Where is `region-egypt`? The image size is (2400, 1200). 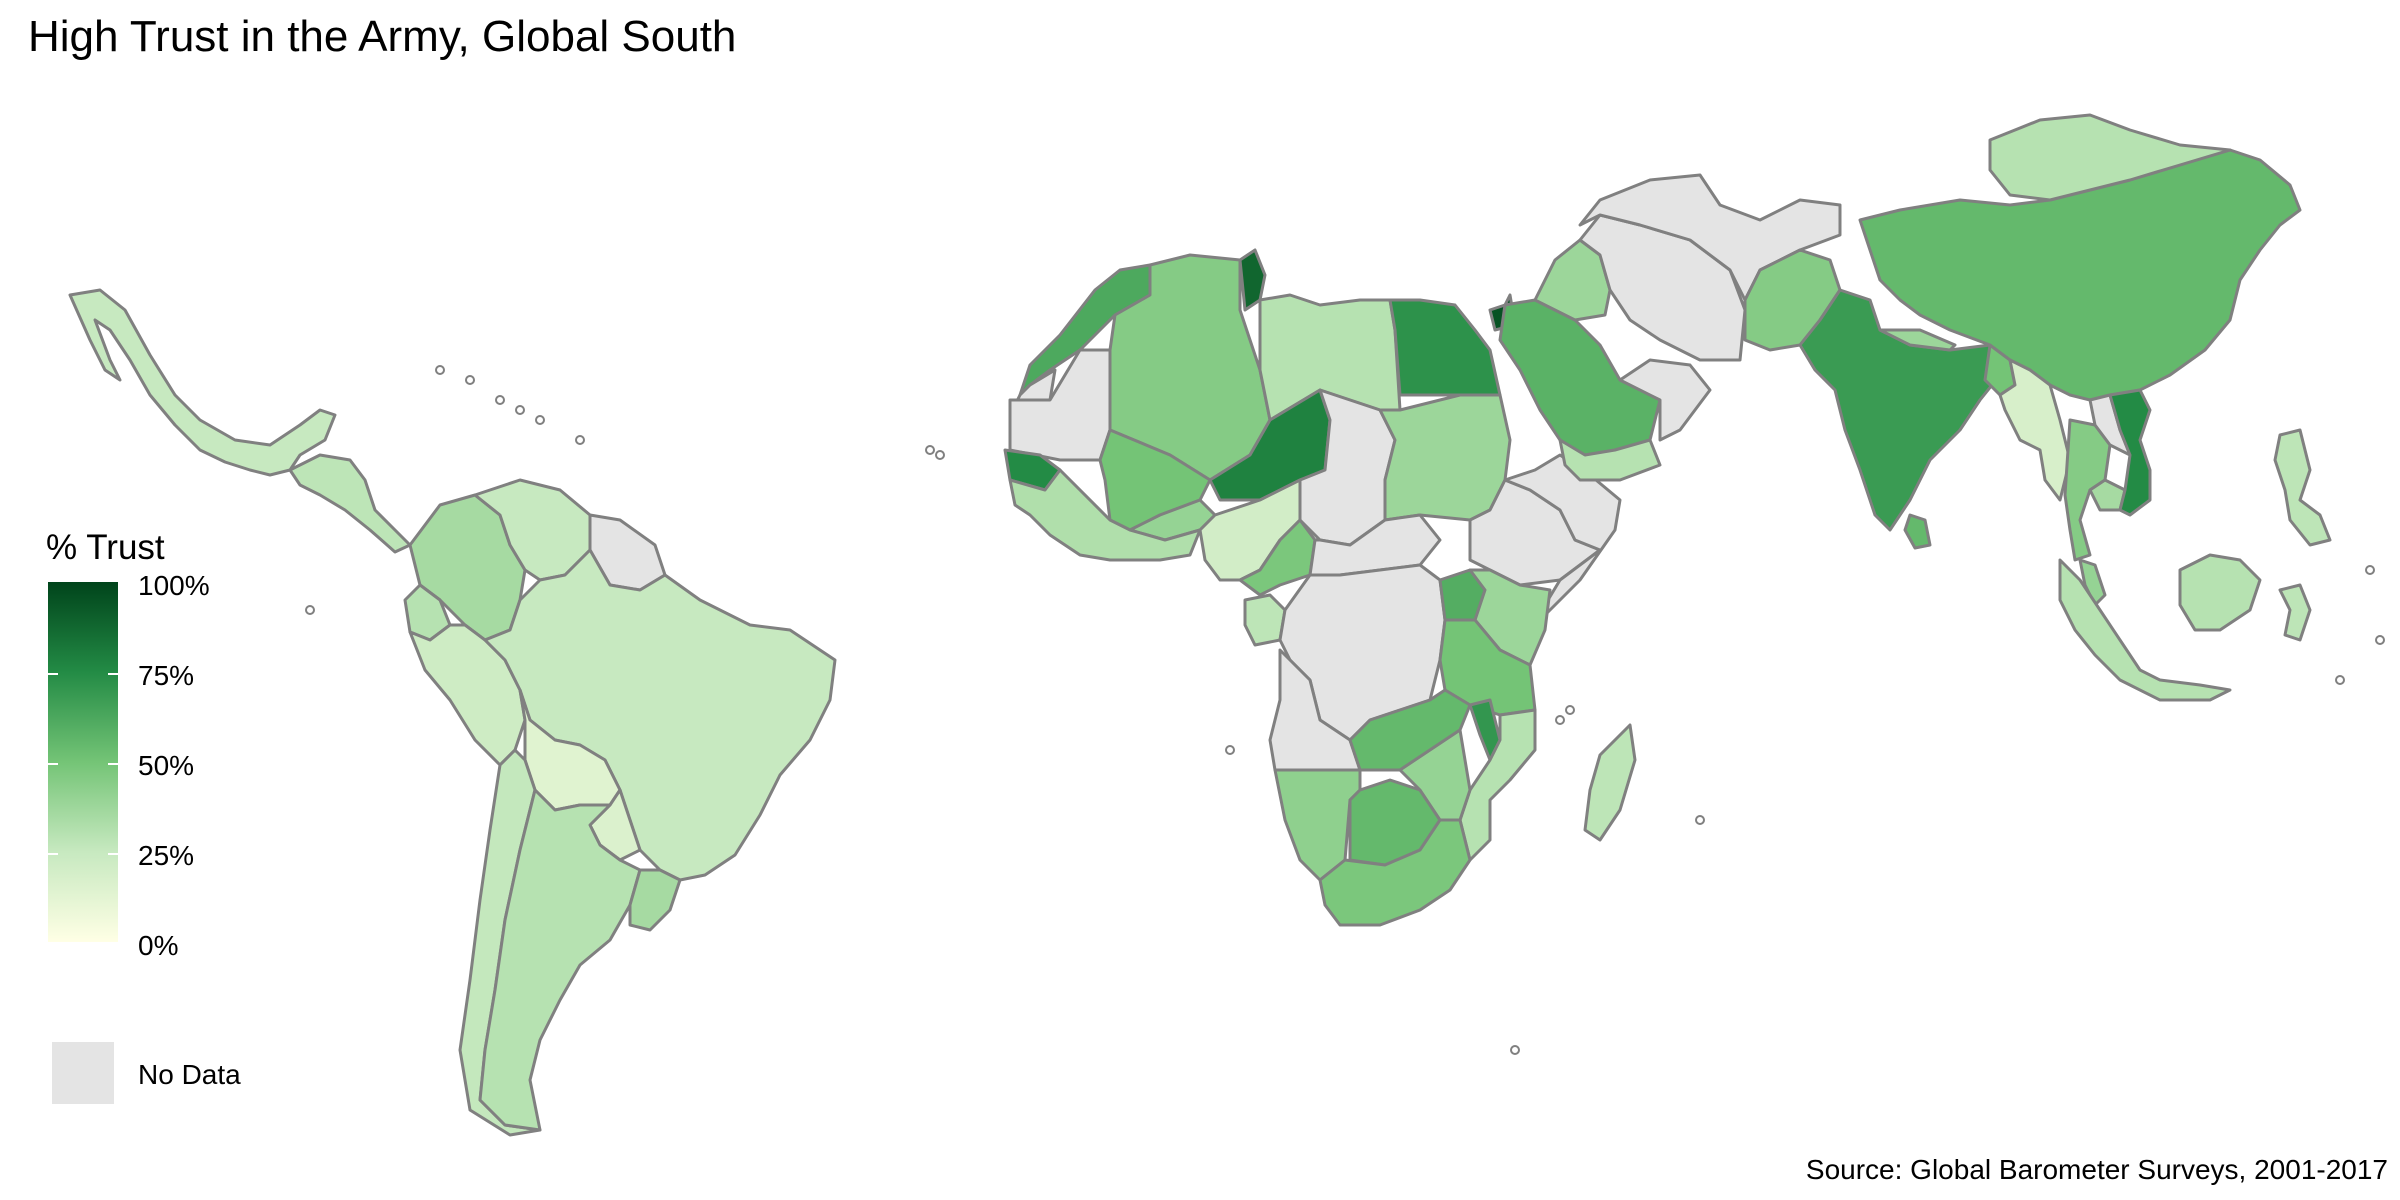 region-egypt is located at coordinates (1445, 347).